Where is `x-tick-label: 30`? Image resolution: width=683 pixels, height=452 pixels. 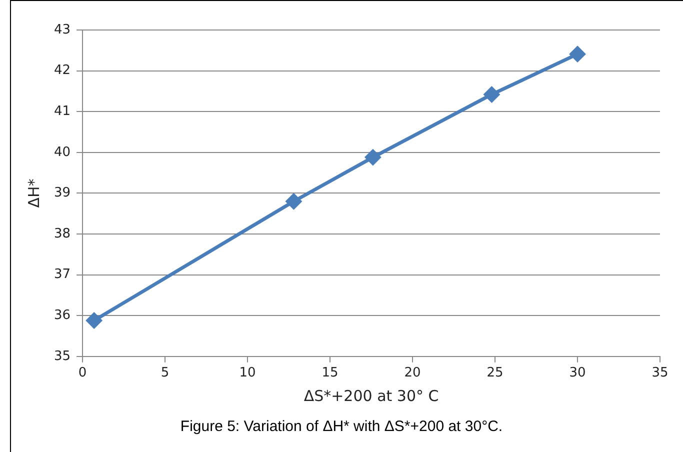 x-tick-label: 30 is located at coordinates (577, 373).